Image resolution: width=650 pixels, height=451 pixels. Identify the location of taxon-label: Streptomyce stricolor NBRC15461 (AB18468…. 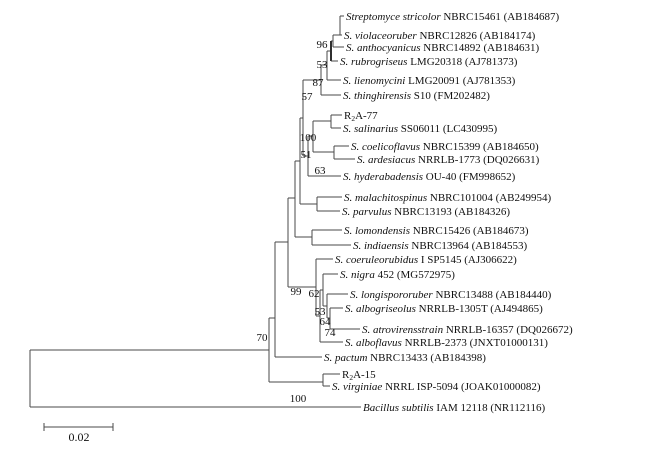
(453, 17).